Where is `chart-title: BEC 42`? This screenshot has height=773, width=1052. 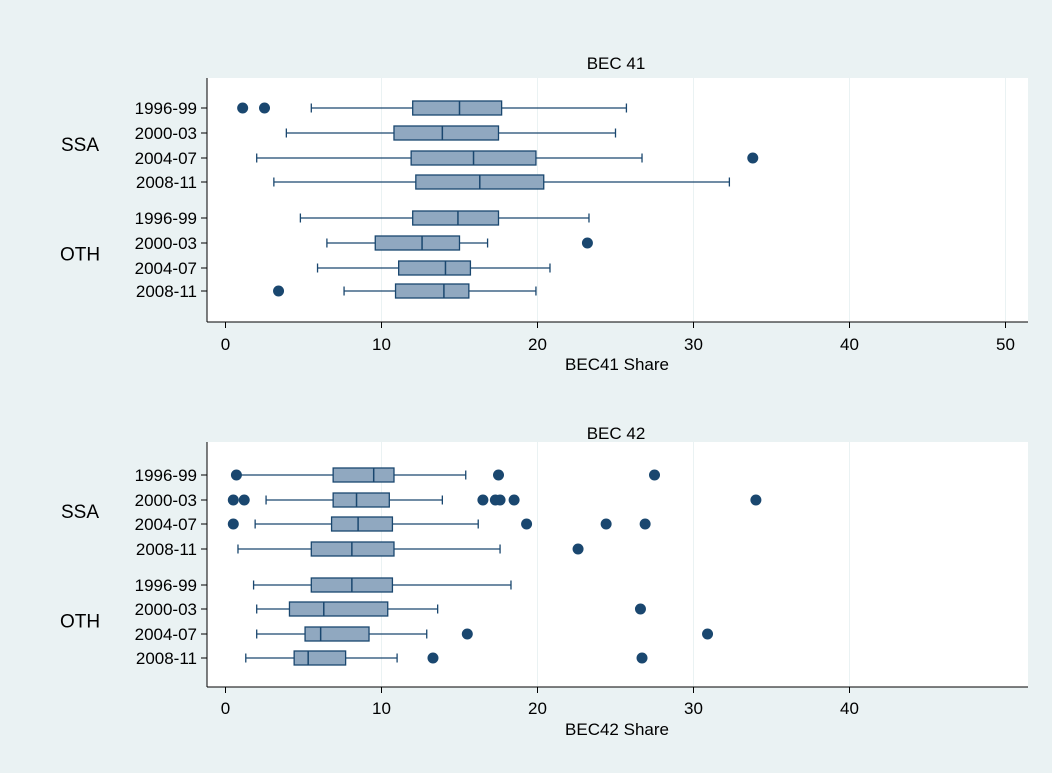 chart-title: BEC 42 is located at coordinates (616, 433).